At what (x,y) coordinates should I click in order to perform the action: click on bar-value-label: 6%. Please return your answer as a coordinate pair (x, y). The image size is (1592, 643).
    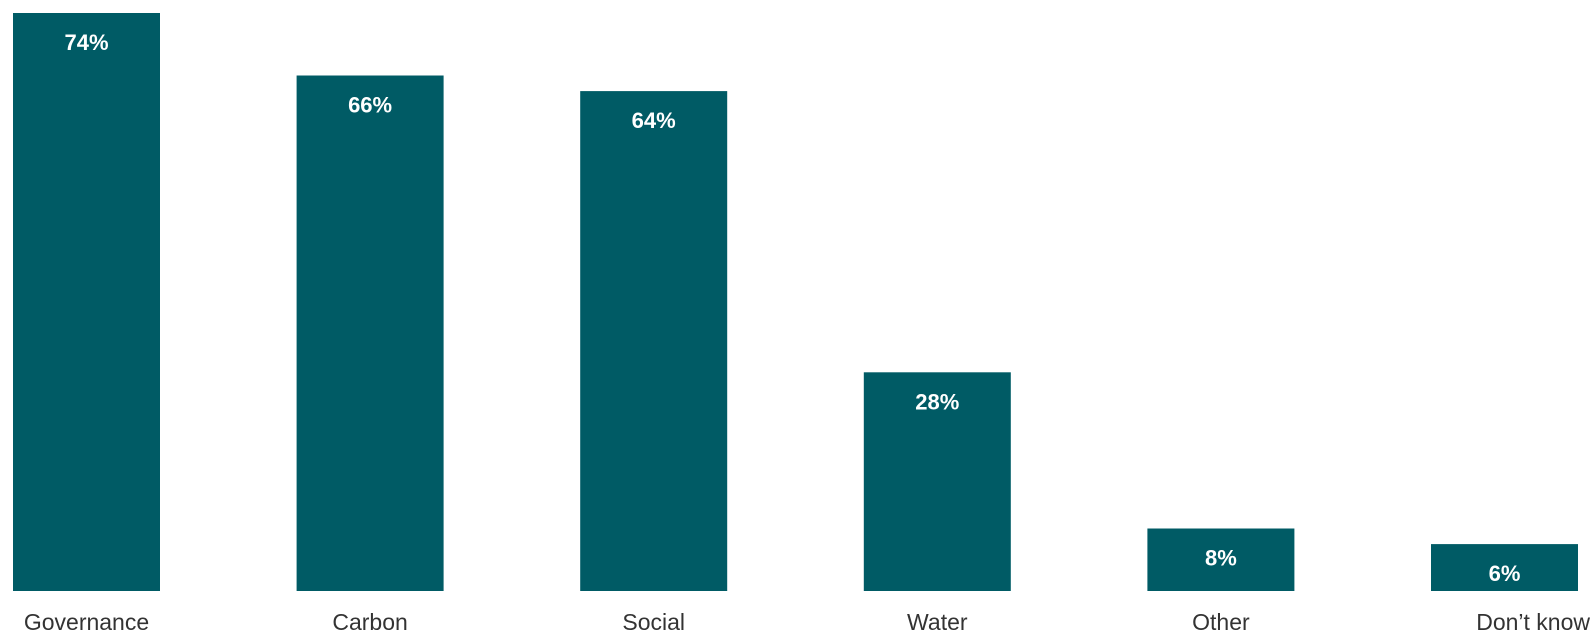
    Looking at the image, I should click on (1505, 573).